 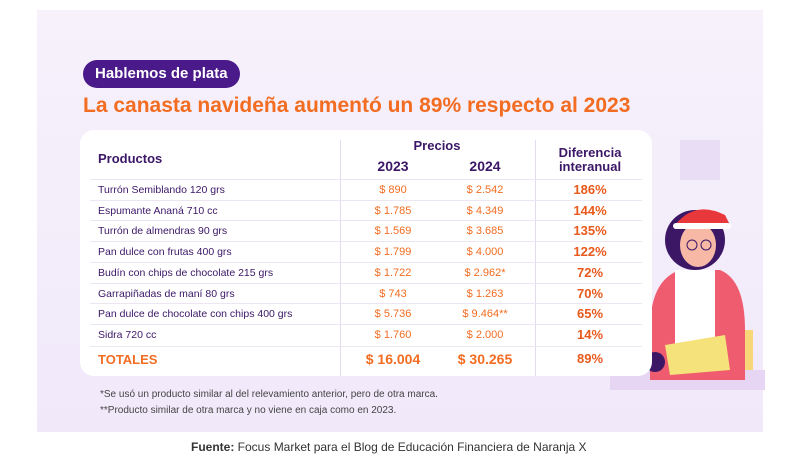 What do you see at coordinates (166, 293) in the screenshot?
I see `product-name: Garrapiñadas de maní 80 grs` at bounding box center [166, 293].